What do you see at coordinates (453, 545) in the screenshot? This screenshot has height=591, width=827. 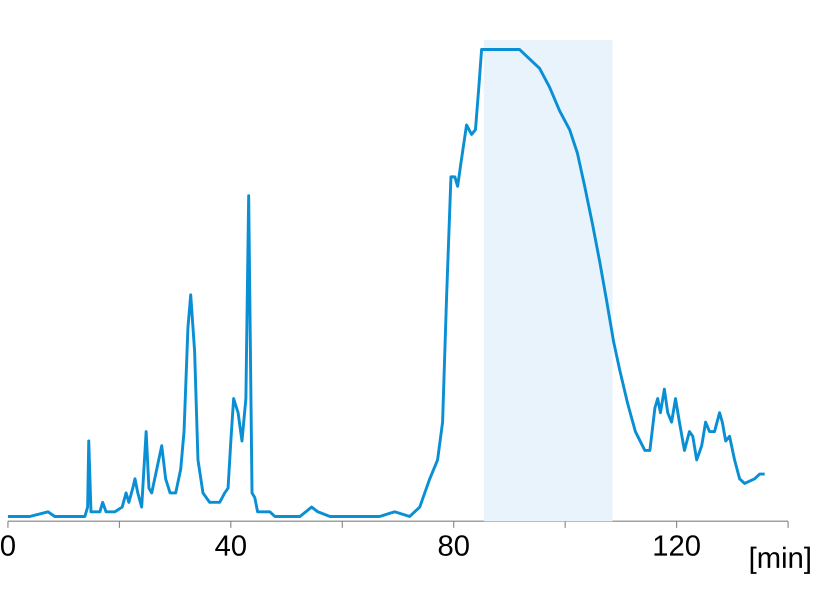 I see `x-tick-label: 80` at bounding box center [453, 545].